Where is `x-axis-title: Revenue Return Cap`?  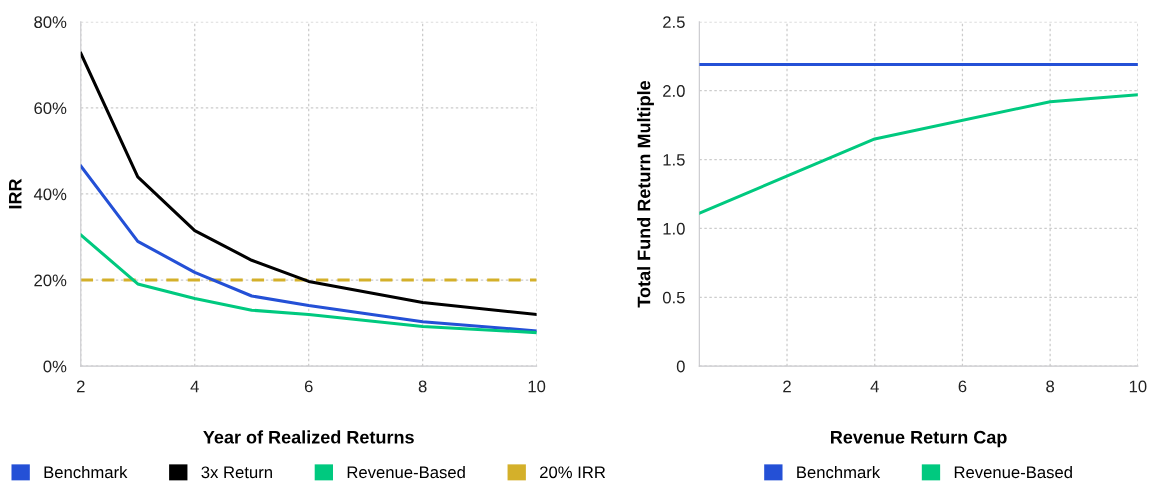 x-axis-title: Revenue Return Cap is located at coordinates (919, 439).